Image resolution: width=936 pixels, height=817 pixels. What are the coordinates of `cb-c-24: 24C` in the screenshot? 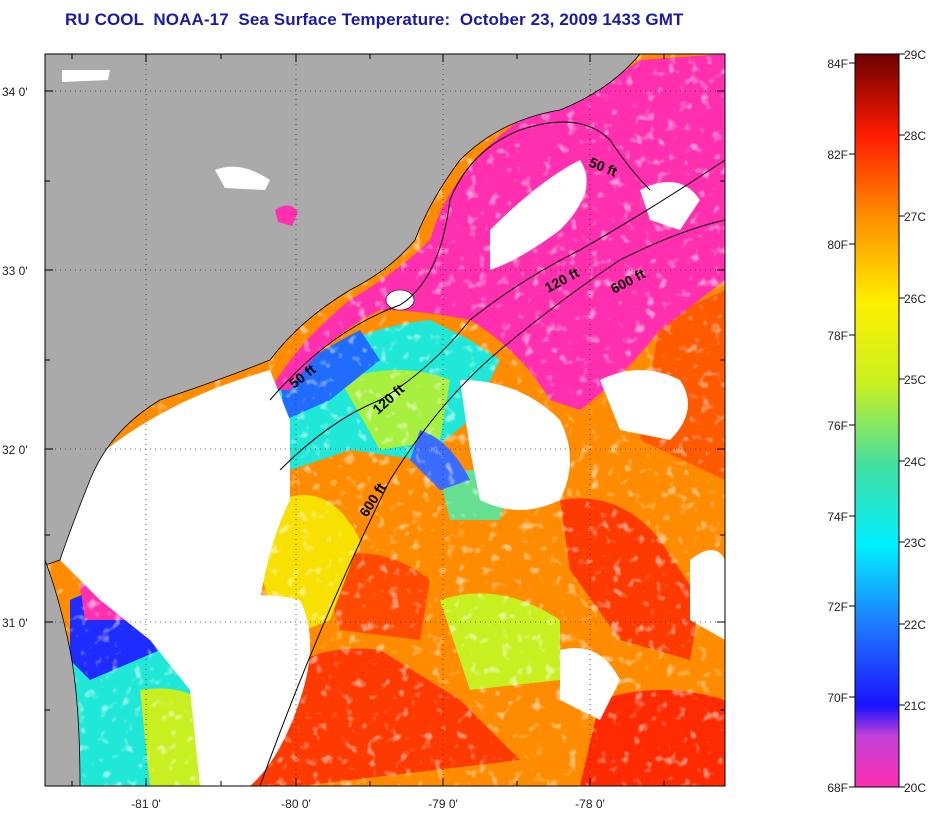 It's located at (915, 462).